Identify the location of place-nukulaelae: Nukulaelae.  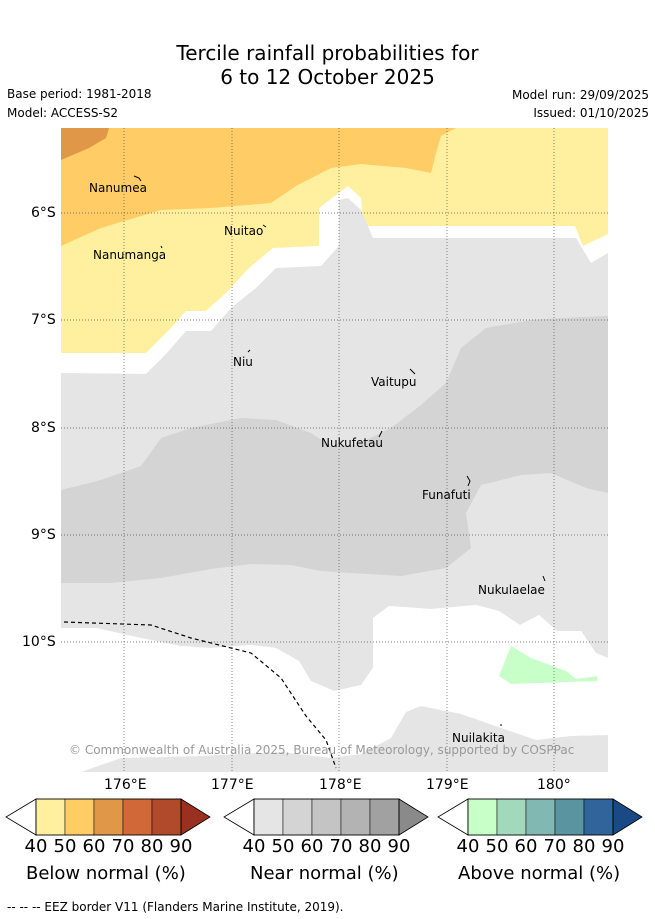
(511, 590).